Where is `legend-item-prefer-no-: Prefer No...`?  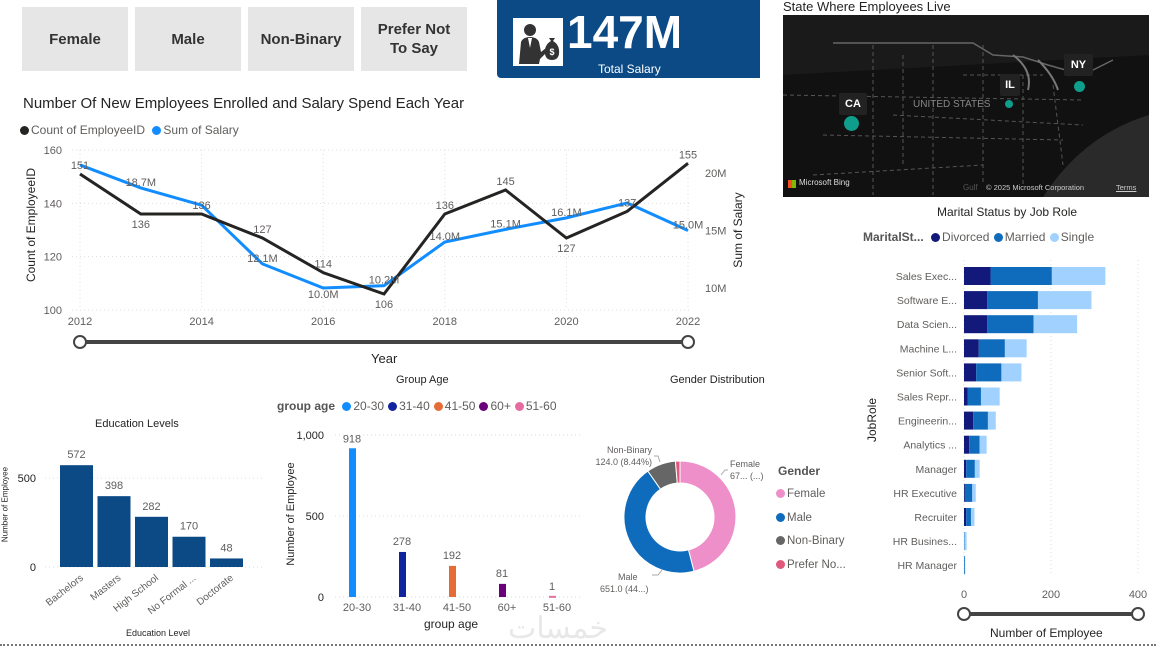 legend-item-prefer-no-: Prefer No... is located at coordinates (811, 566).